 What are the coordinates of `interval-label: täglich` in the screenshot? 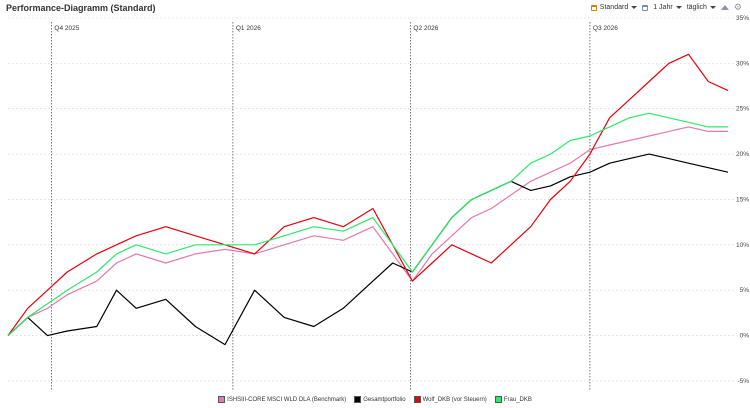 It's located at (696, 7).